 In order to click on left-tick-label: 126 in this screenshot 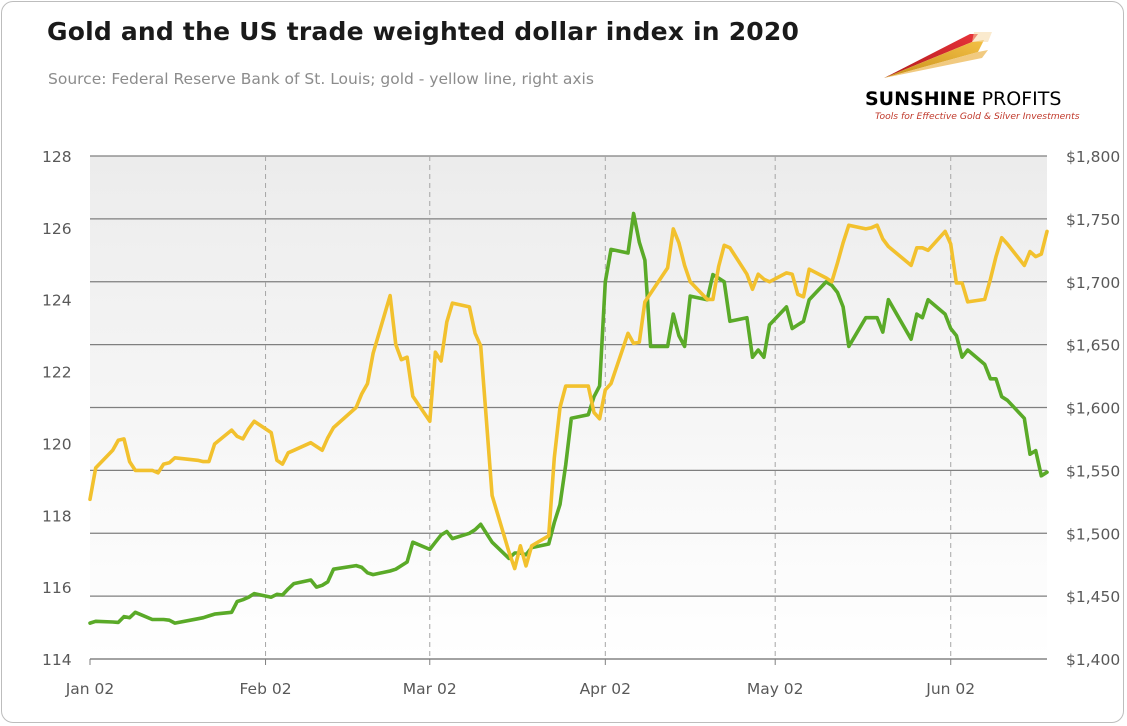, I will do `click(57, 229)`.